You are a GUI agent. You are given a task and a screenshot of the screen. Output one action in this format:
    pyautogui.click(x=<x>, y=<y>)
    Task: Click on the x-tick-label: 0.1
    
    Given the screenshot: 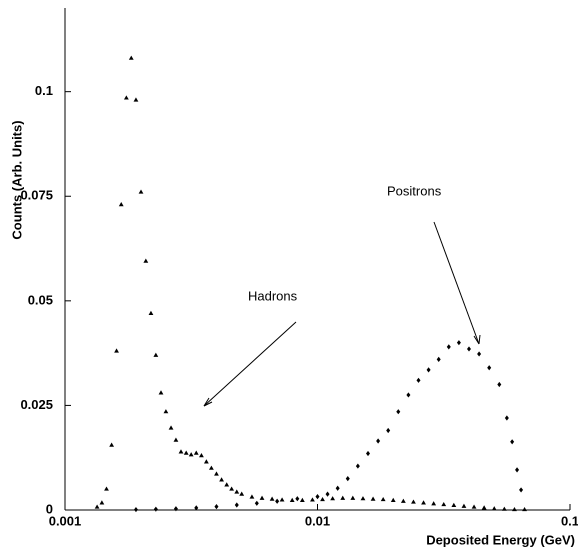 What is the action you would take?
    pyautogui.click(x=569, y=520)
    